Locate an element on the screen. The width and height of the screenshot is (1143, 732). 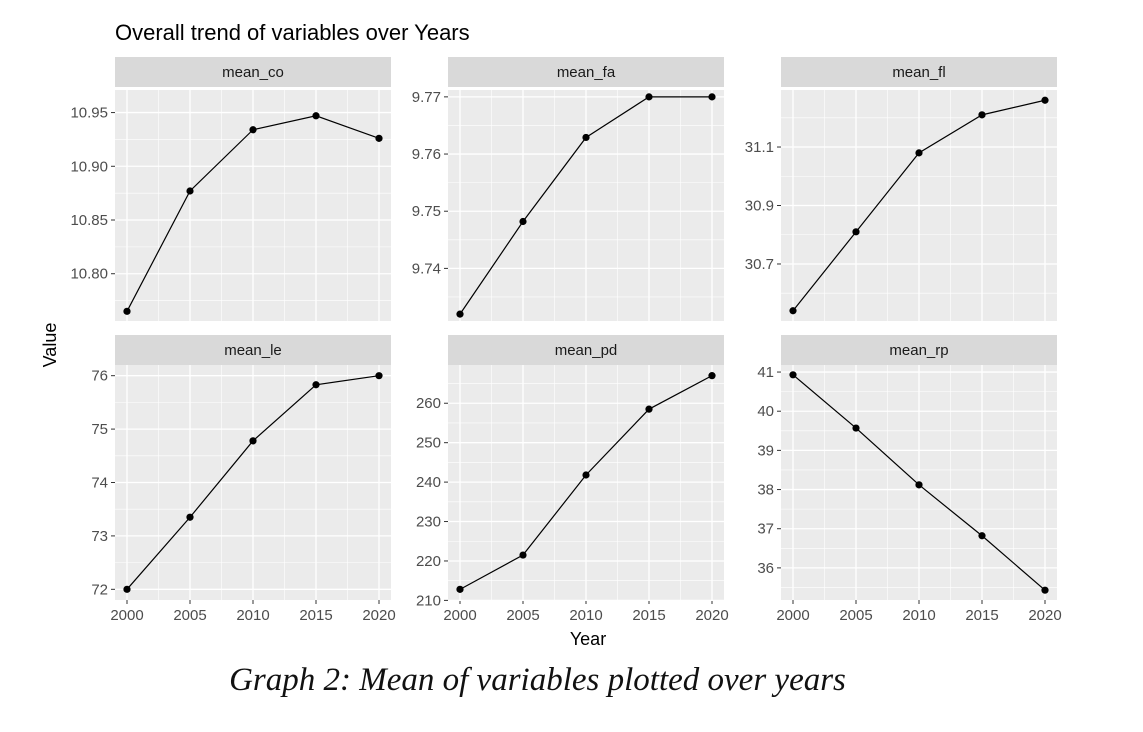
y-tick-label: 260 is located at coordinates (428, 403).